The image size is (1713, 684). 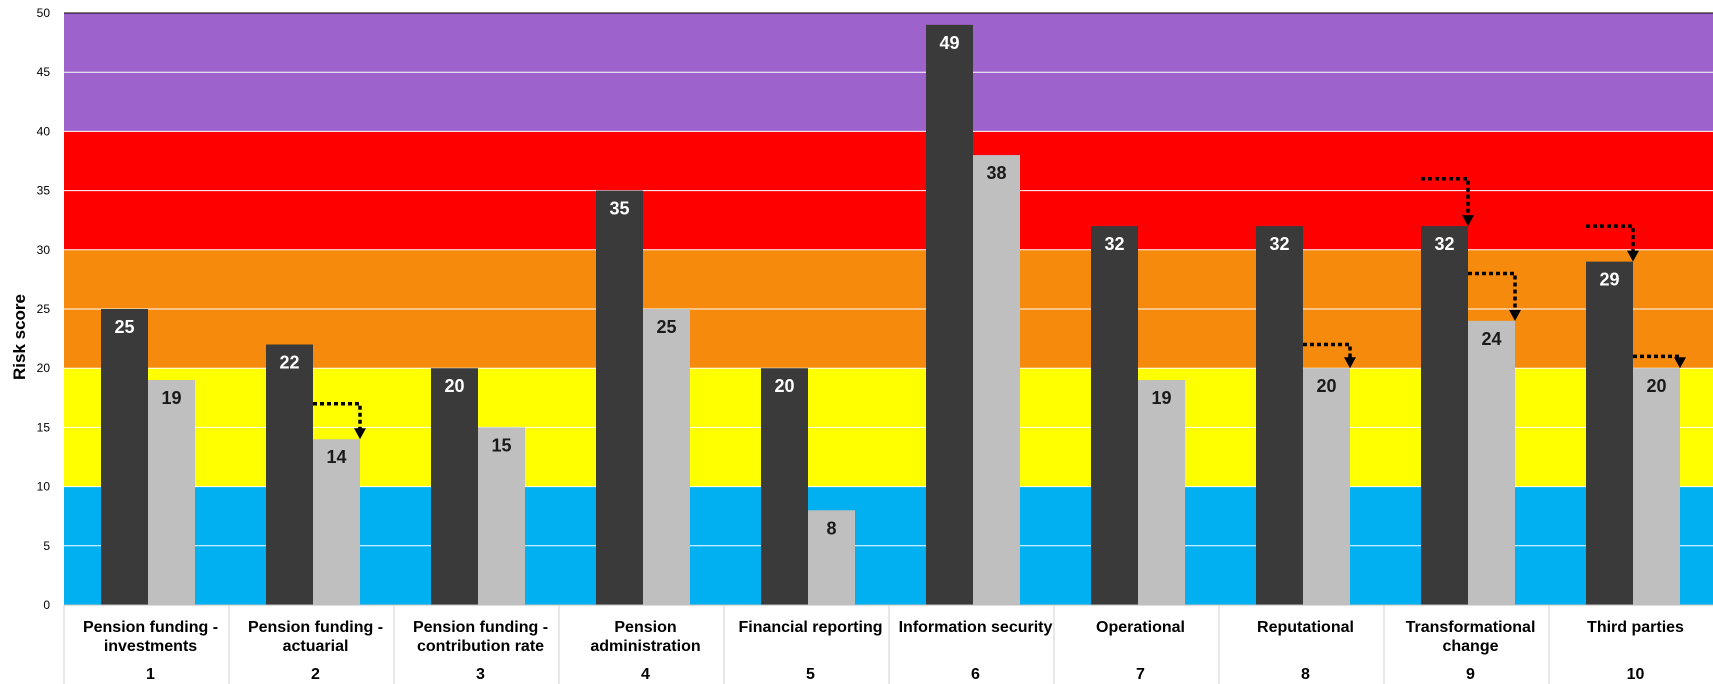 What do you see at coordinates (1635, 627) in the screenshot?
I see `category-label: Third parties` at bounding box center [1635, 627].